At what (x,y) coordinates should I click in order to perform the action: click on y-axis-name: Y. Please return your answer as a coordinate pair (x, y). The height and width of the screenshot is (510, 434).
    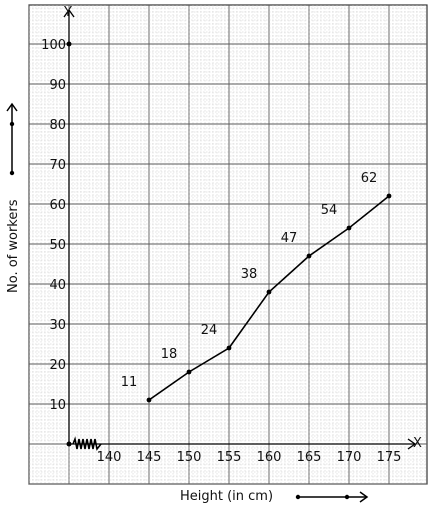
    Looking at the image, I should click on (67, 12).